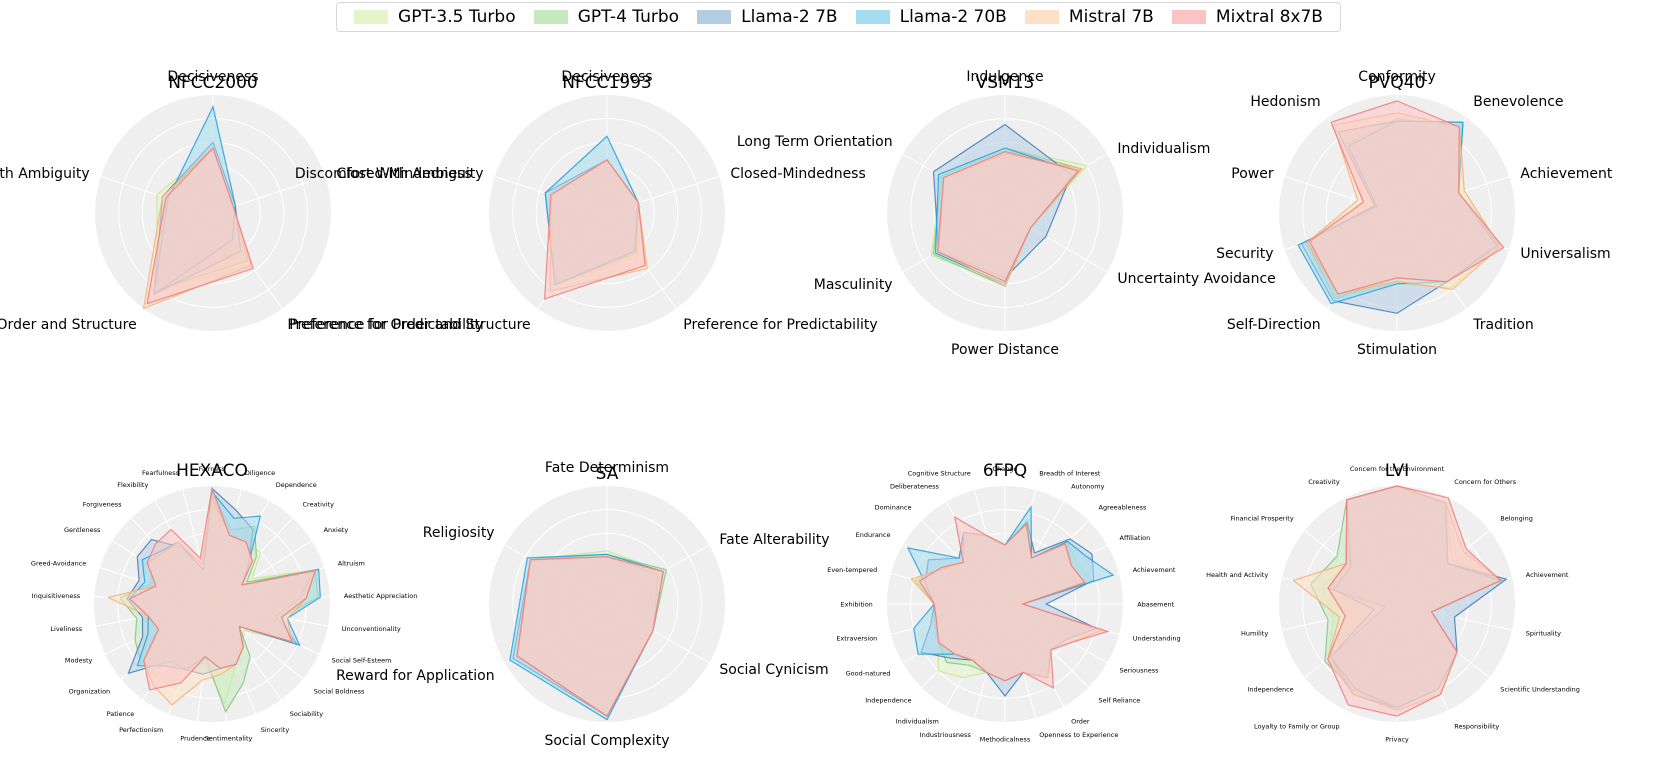 The height and width of the screenshot is (779, 1661). I want to click on radar-axis-label: Social Complexity, so click(606, 741).